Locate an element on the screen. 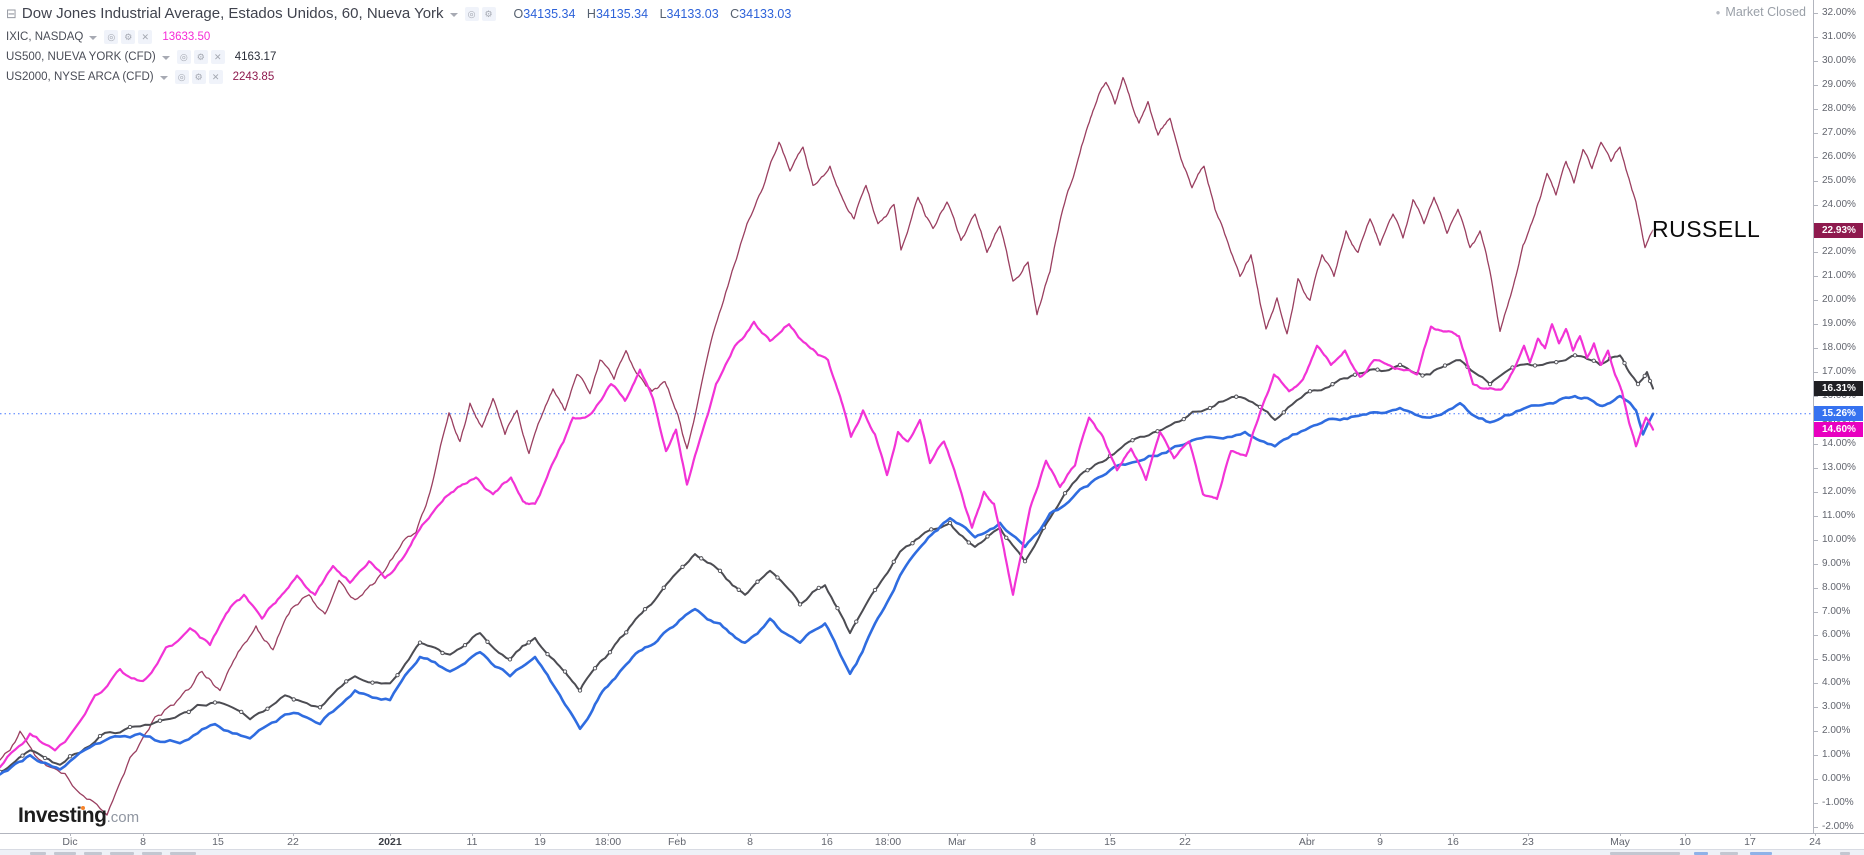 The image size is (1864, 855). close-label: C is located at coordinates (735, 13).